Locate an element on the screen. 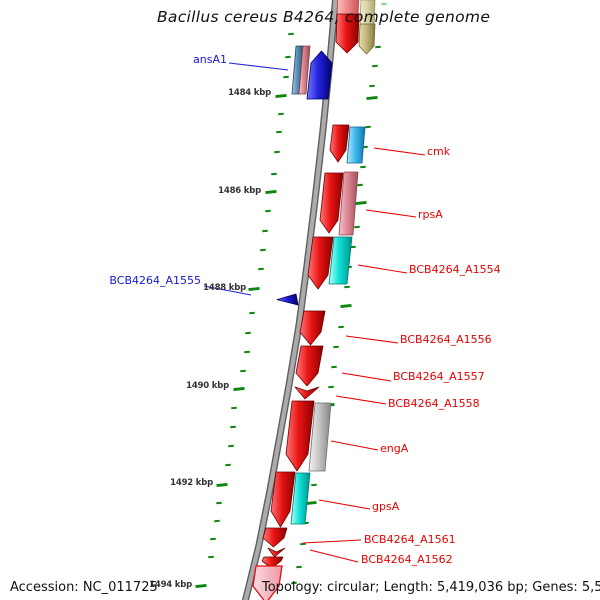 The width and height of the screenshot is (600, 600). gene-label-ansA1: ansA1 is located at coordinates (210, 59).